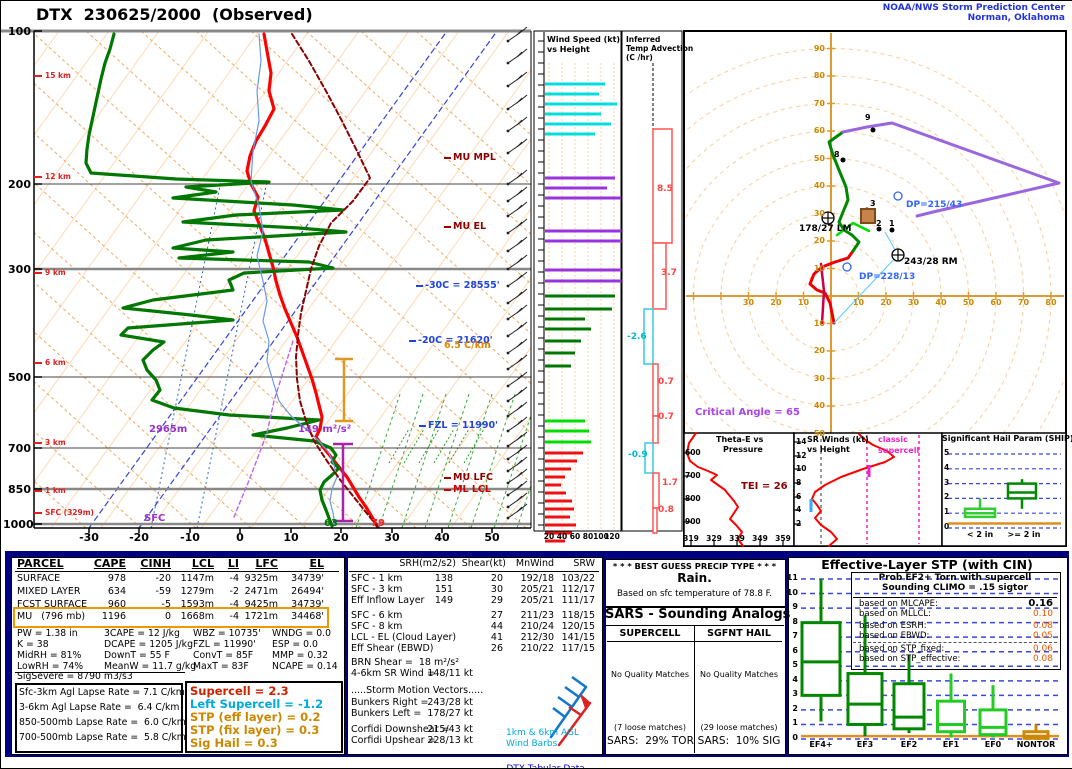 The height and width of the screenshot is (769, 1072). What do you see at coordinates (737, 539) in the screenshot?
I see `thetae-xtick-label: 339` at bounding box center [737, 539].